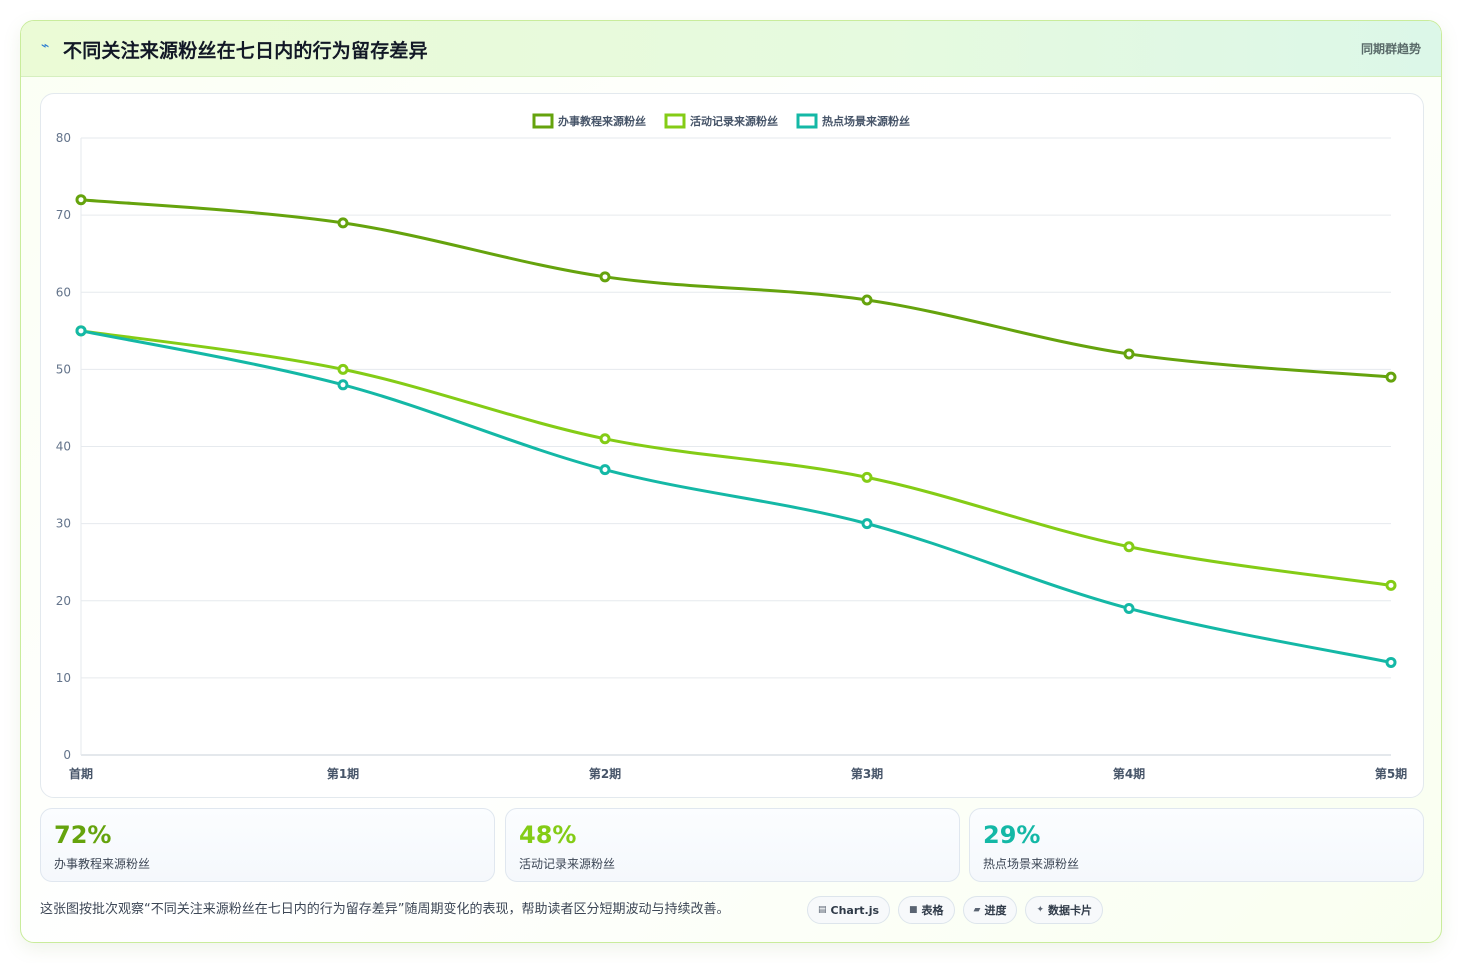 This screenshot has height=963, width=1462. Describe the element at coordinates (1129, 773) in the screenshot. I see `x-tick-label: 第4期` at that location.